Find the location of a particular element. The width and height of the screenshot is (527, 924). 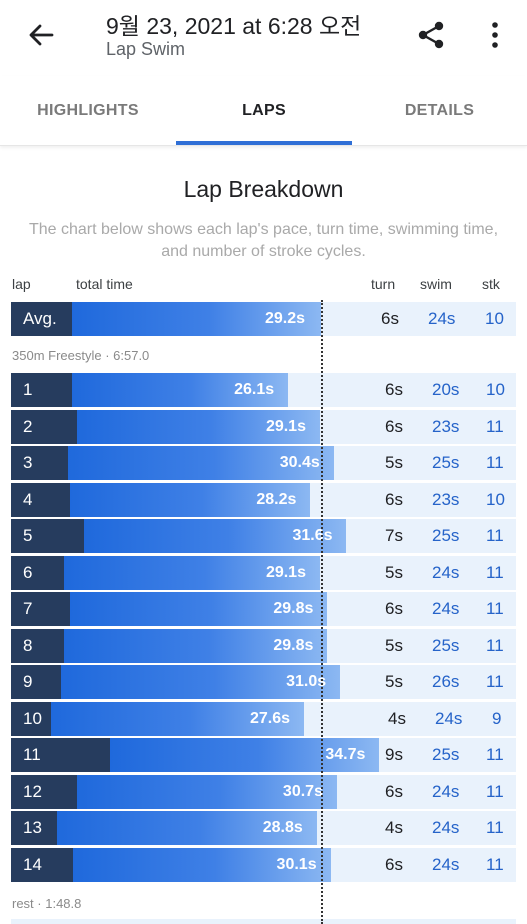

share-button is located at coordinates (431, 35).